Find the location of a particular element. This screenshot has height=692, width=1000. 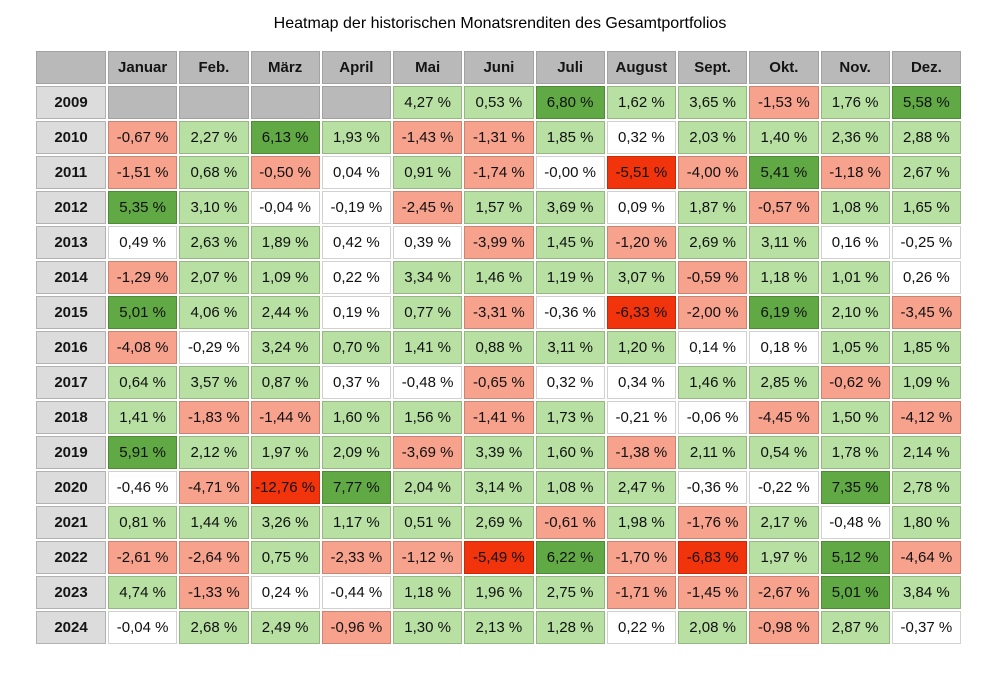

month-cell: 1,57 % is located at coordinates (499, 207).